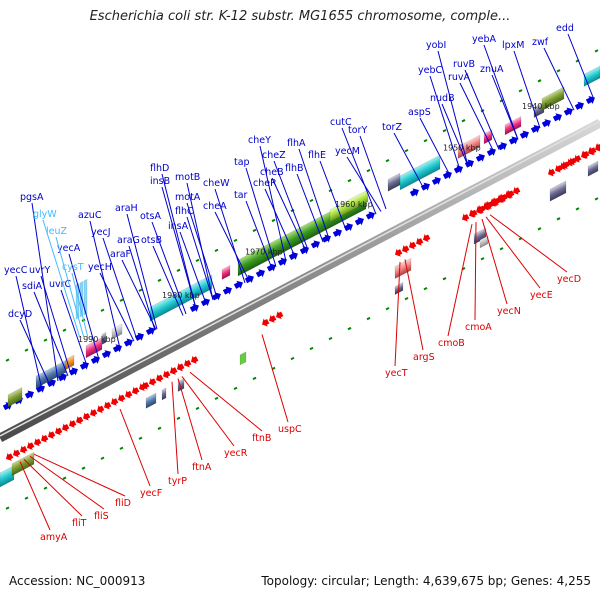 This screenshot has width=600, height=600. Describe the element at coordinates (151, 240) in the screenshot. I see `forward-gene-label: otsB` at that location.